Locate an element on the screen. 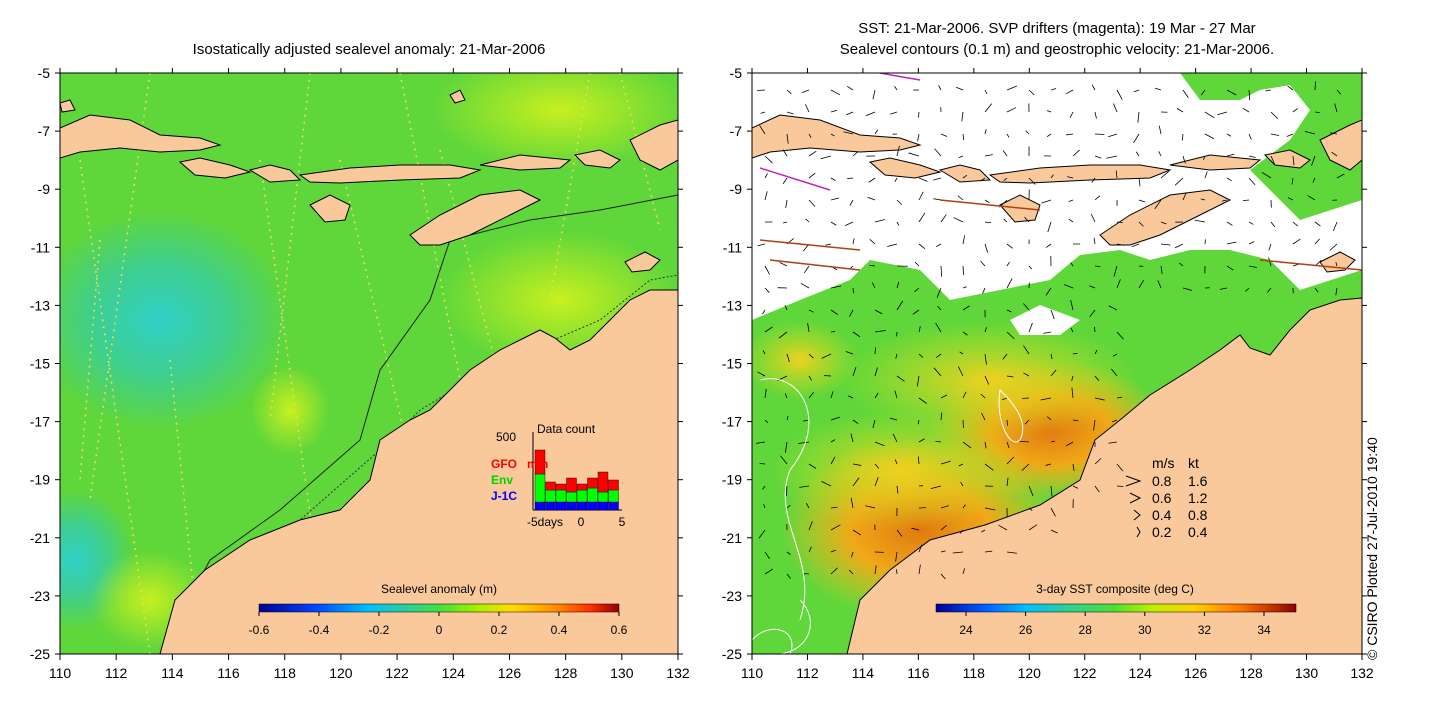  velocity-legend-kt: 0.8 is located at coordinates (1198, 515).